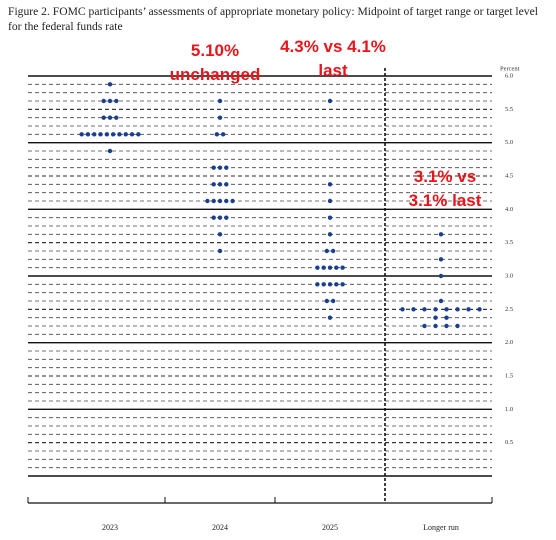  What do you see at coordinates (509, 109) in the screenshot?
I see `y-tick-label: 5.5` at bounding box center [509, 109].